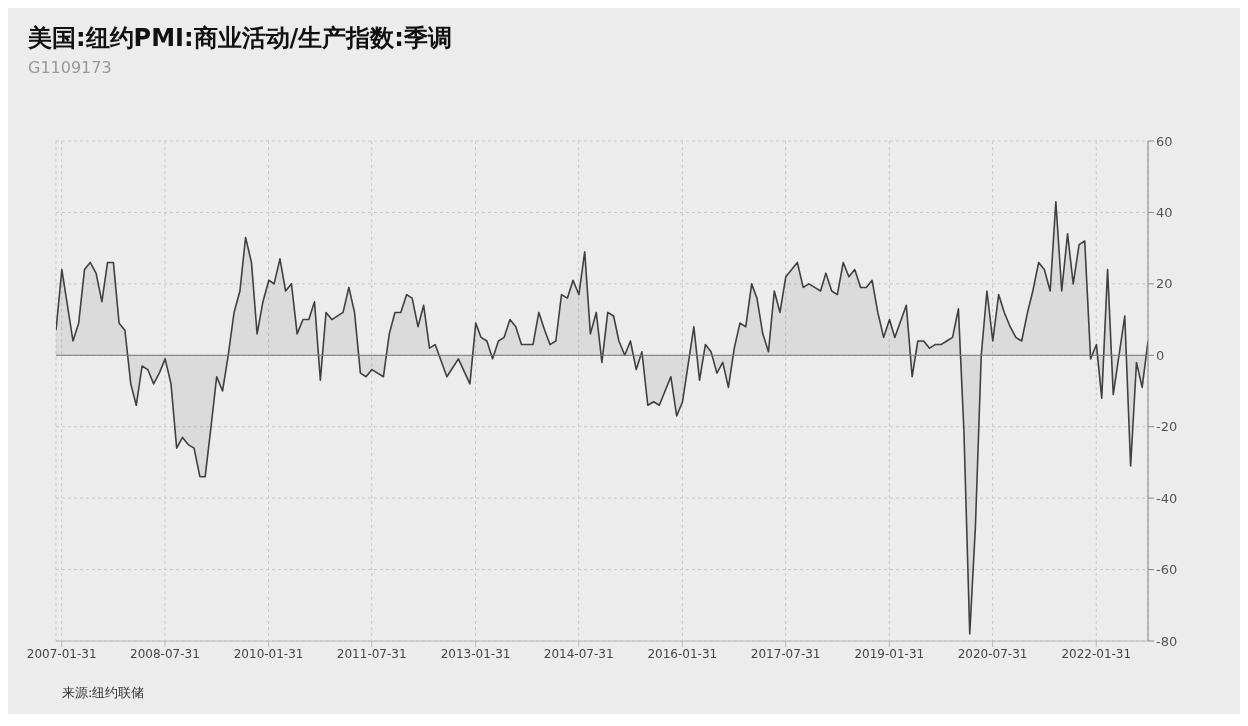 Image resolution: width=1248 pixels, height=726 pixels. Describe the element at coordinates (475, 653) in the screenshot. I see `x-tick-label: 2013-01-31` at that location.